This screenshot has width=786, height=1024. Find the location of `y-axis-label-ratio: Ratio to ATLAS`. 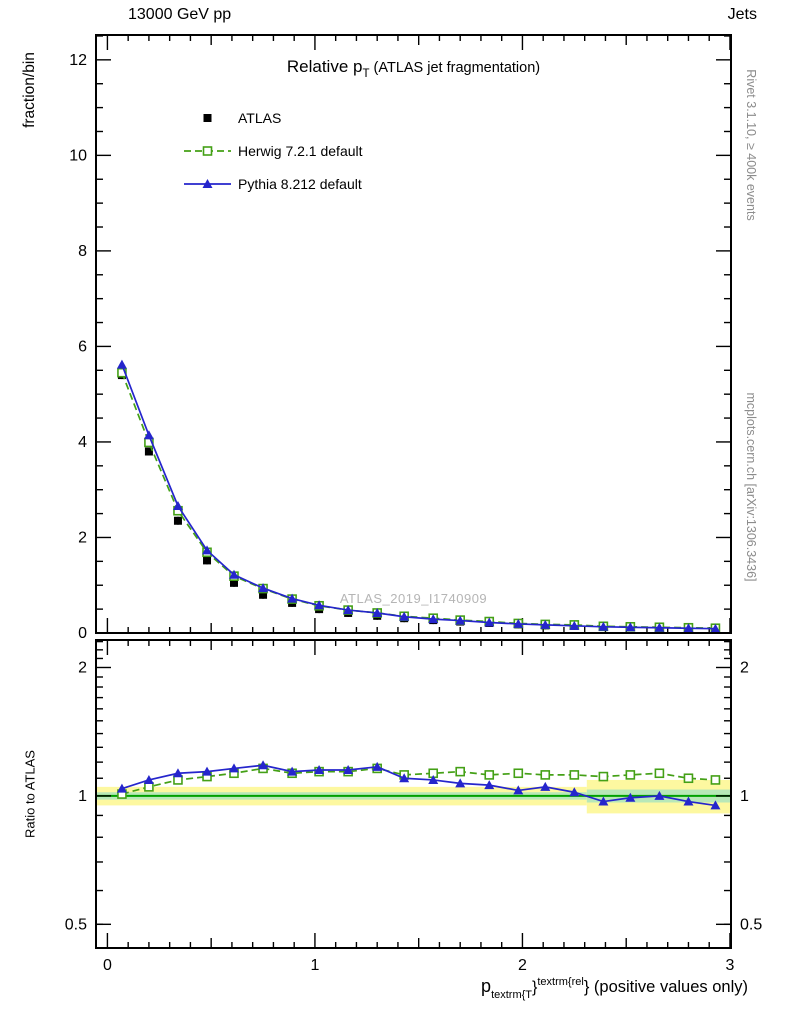

y-axis-label-ratio: Ratio to ATLAS is located at coordinates (30, 794).